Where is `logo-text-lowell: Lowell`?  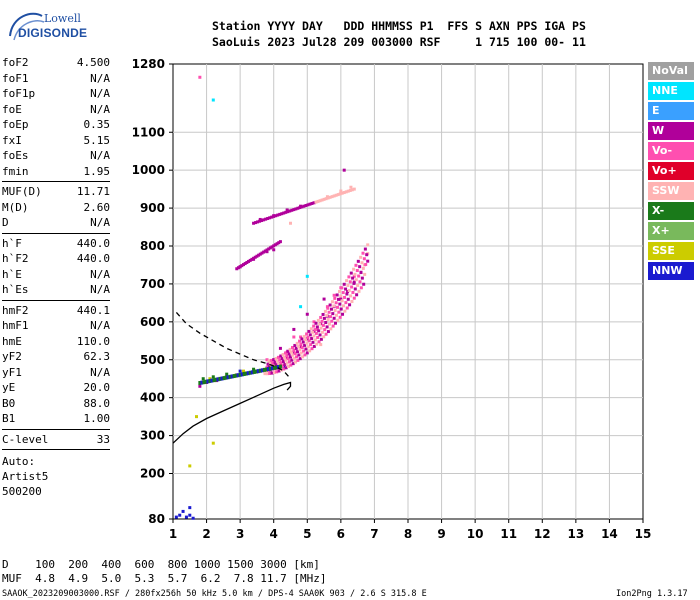 logo-text-lowell: Lowell is located at coordinates (62, 18).